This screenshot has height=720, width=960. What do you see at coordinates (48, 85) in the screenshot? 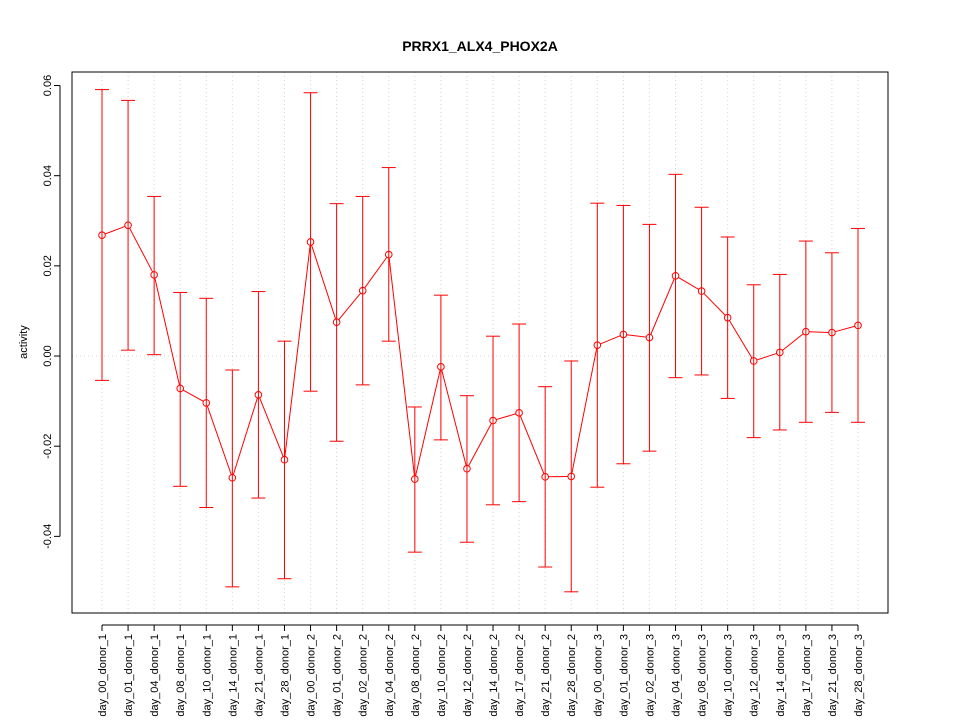
I see `y-tick-label: 0.06` at bounding box center [48, 85].